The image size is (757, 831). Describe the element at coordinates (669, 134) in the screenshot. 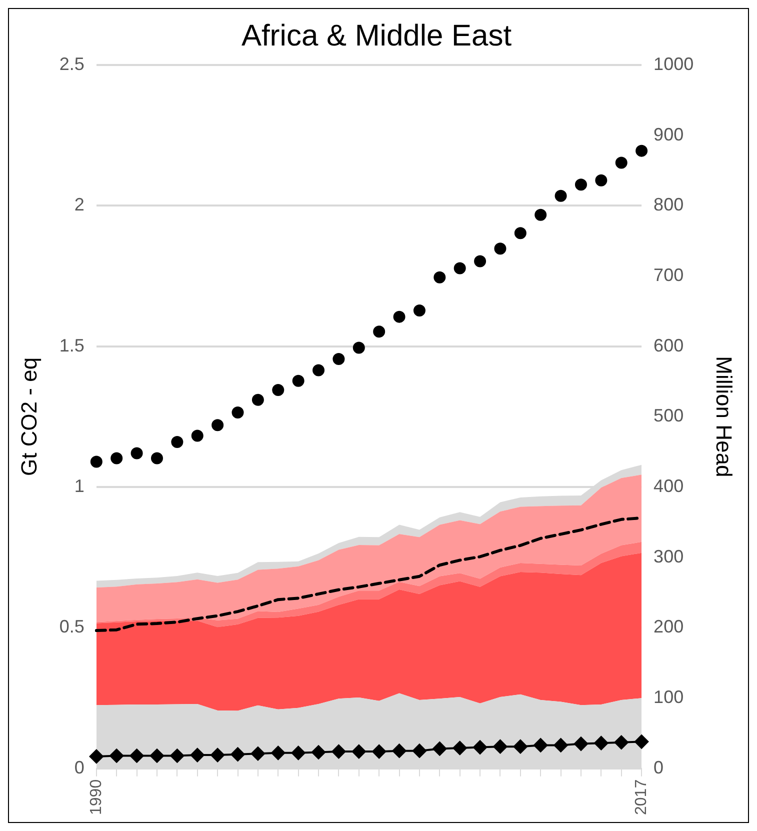

I see `y2-tick-label: 900` at that location.